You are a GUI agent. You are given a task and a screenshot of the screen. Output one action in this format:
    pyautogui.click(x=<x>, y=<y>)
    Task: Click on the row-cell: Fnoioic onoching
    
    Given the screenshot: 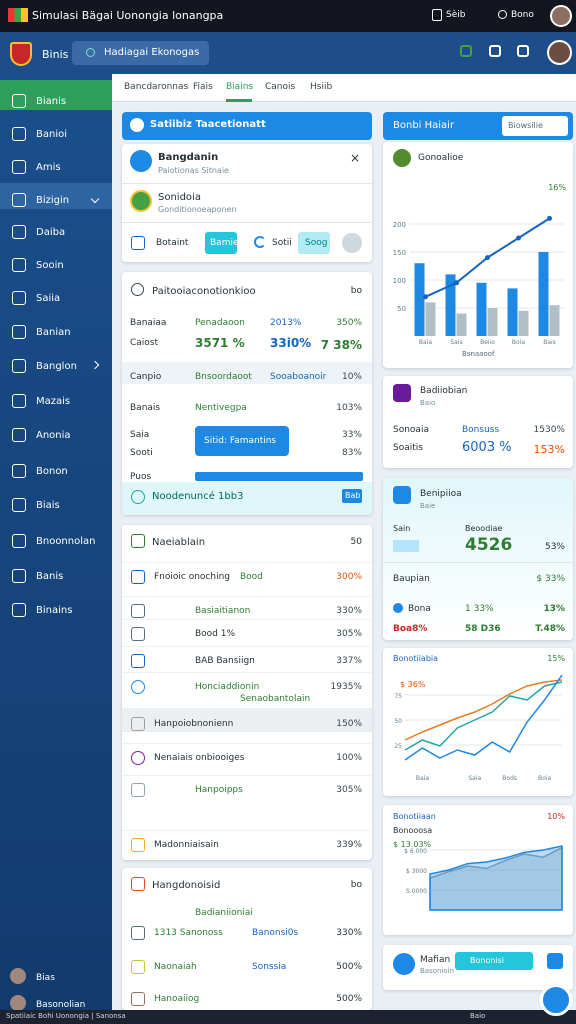 What is the action you would take?
    pyautogui.click(x=192, y=577)
    